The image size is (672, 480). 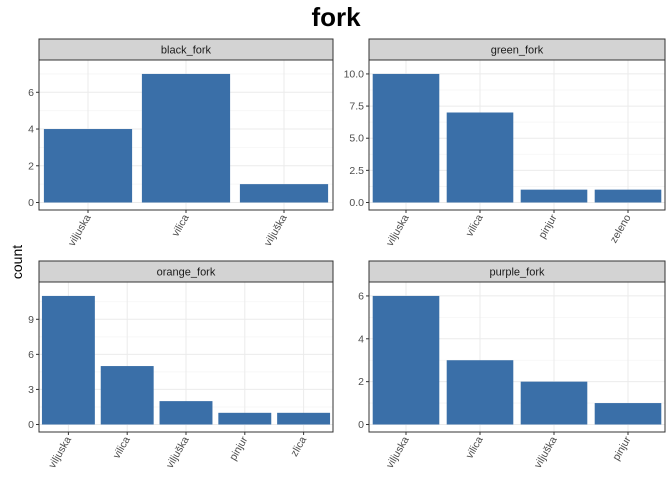 I want to click on y-tick-label: 3, so click(x=31, y=390).